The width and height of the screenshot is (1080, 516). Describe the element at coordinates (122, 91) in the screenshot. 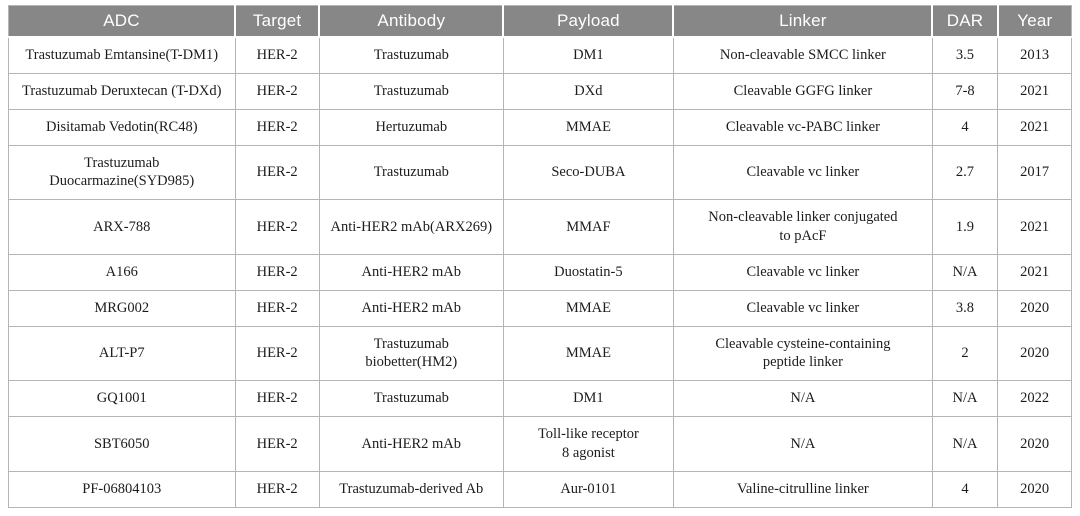

I see `cell-adc: Trastuzumab Deruxtecan (T-DXd)` at that location.